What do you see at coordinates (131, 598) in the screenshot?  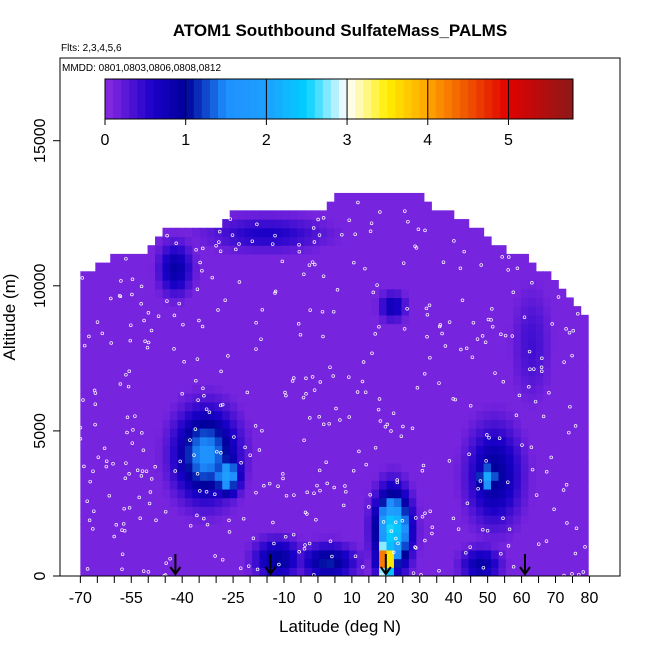 I see `x-tick-label: -55` at bounding box center [131, 598].